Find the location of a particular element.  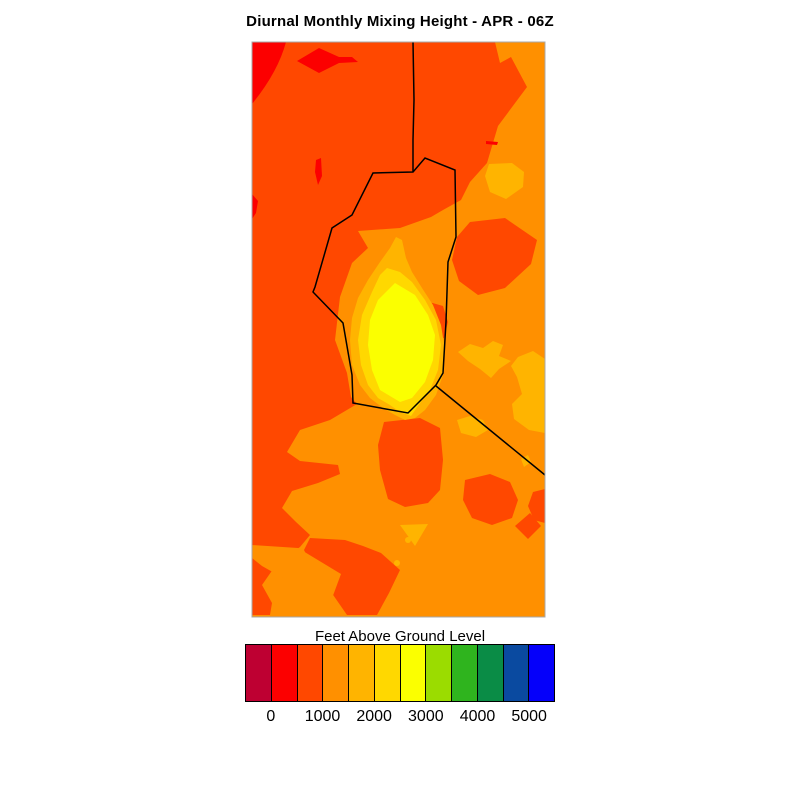

colorbar-tick-label: 3000 is located at coordinates (426, 716).